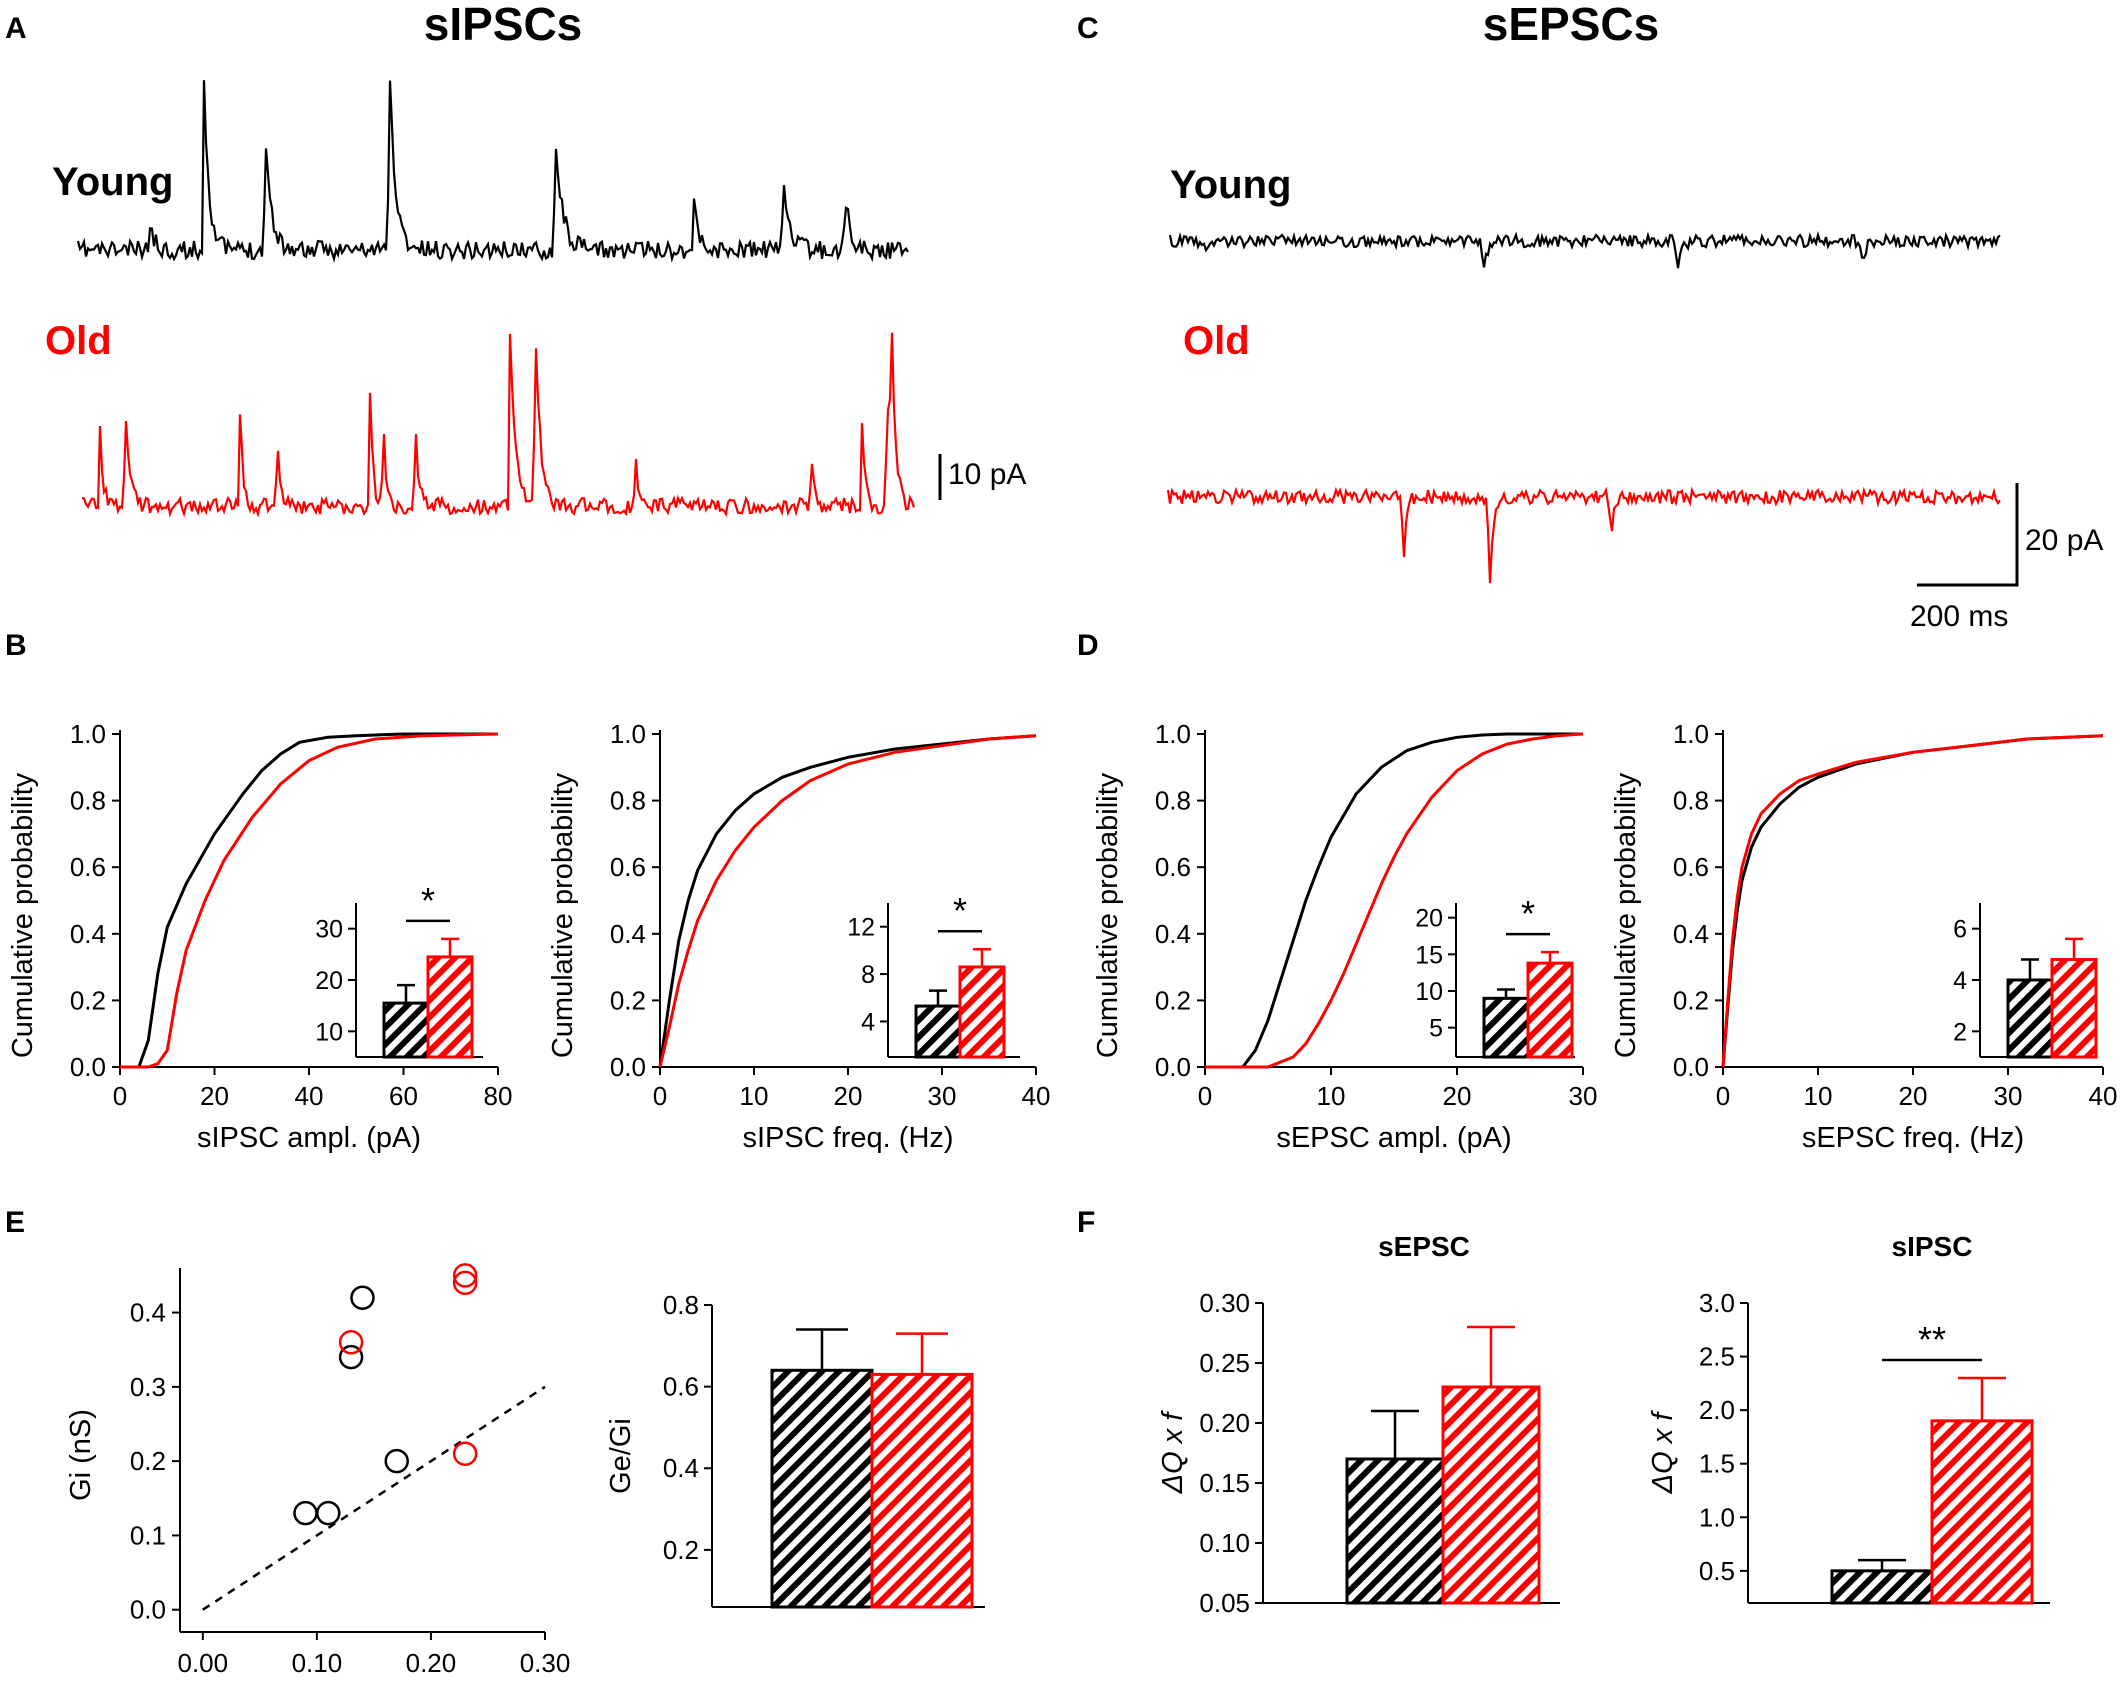 The image size is (2125, 1691). I want to click on chart-f2-ytick-label-1-5: 1.5, so click(1717, 1464).